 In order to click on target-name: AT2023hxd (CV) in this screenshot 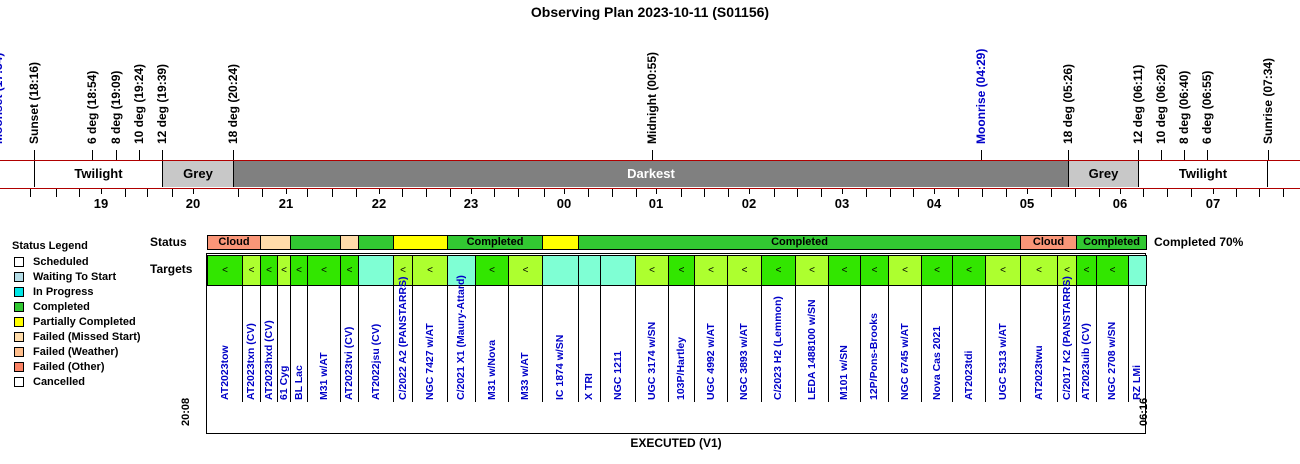, I will do `click(268, 360)`.